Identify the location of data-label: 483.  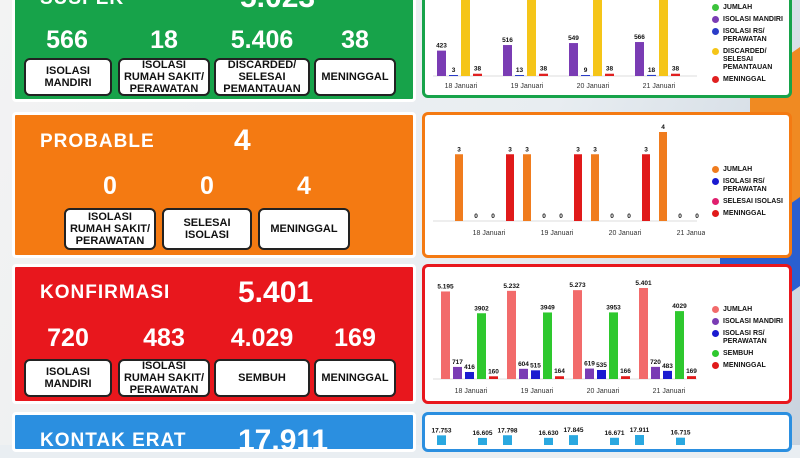
(667, 366).